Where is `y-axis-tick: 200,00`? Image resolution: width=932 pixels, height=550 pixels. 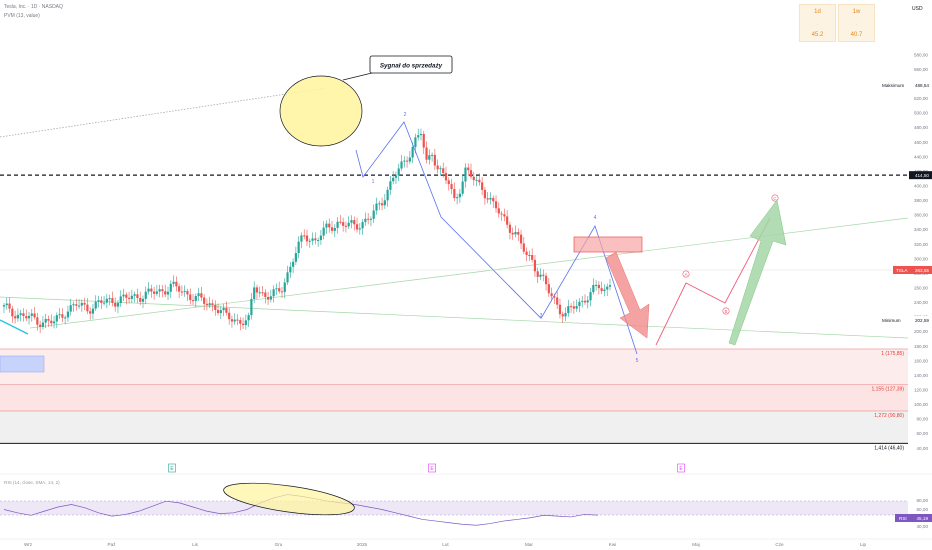 y-axis-tick: 200,00 is located at coordinates (921, 331).